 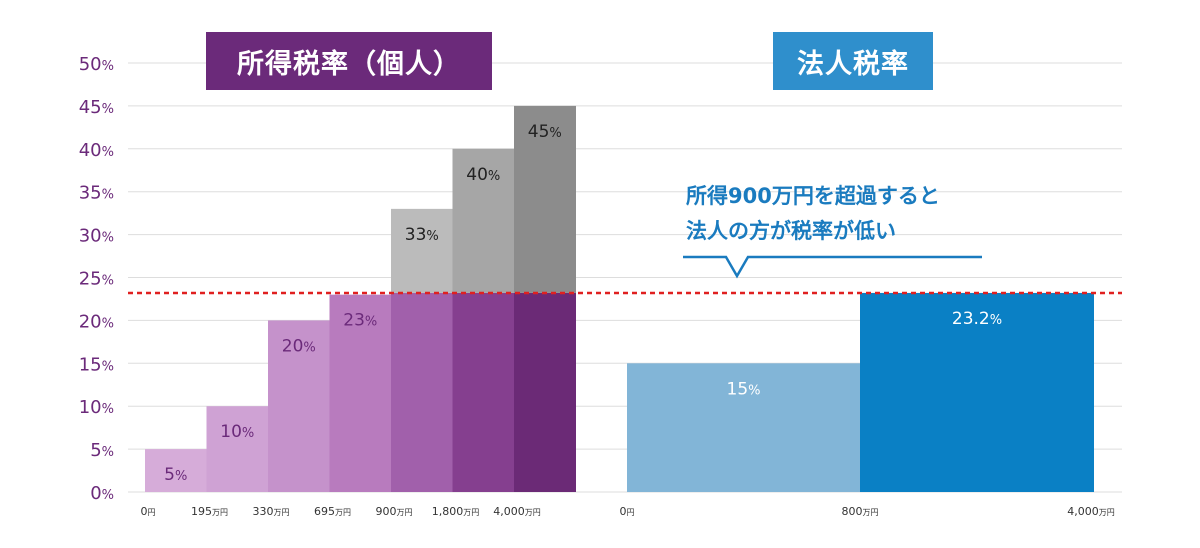 I want to click on personal-tax-title: 所得税率（個人）, so click(x=349, y=61).